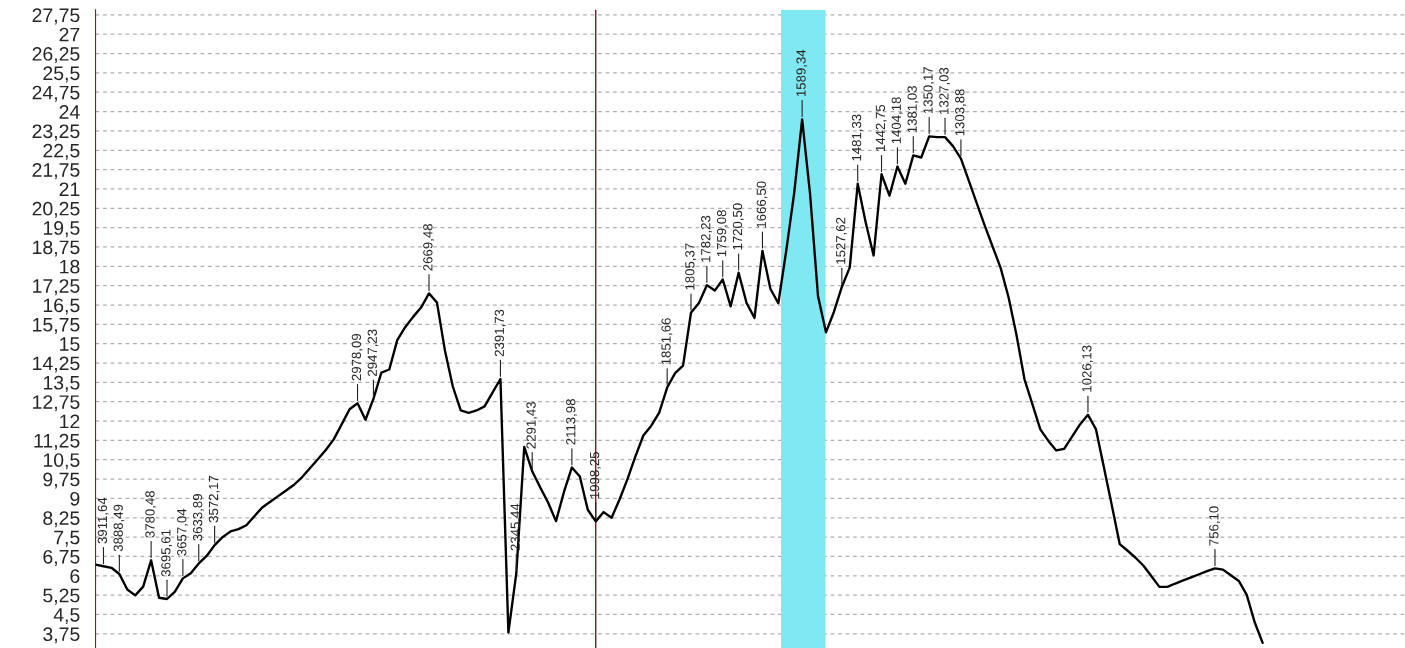 The width and height of the screenshot is (1405, 648). I want to click on y-tick-label: 12,75, so click(56, 403).